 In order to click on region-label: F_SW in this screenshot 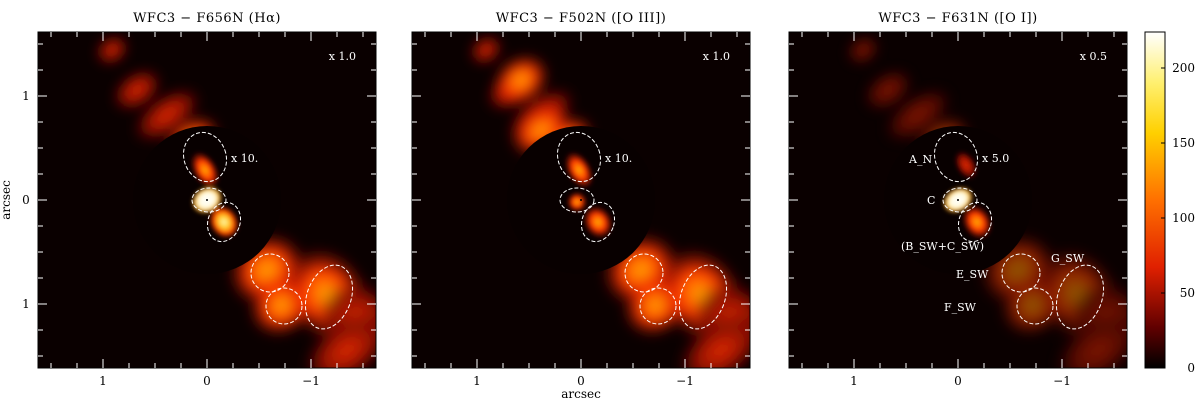, I will do `click(960, 307)`.